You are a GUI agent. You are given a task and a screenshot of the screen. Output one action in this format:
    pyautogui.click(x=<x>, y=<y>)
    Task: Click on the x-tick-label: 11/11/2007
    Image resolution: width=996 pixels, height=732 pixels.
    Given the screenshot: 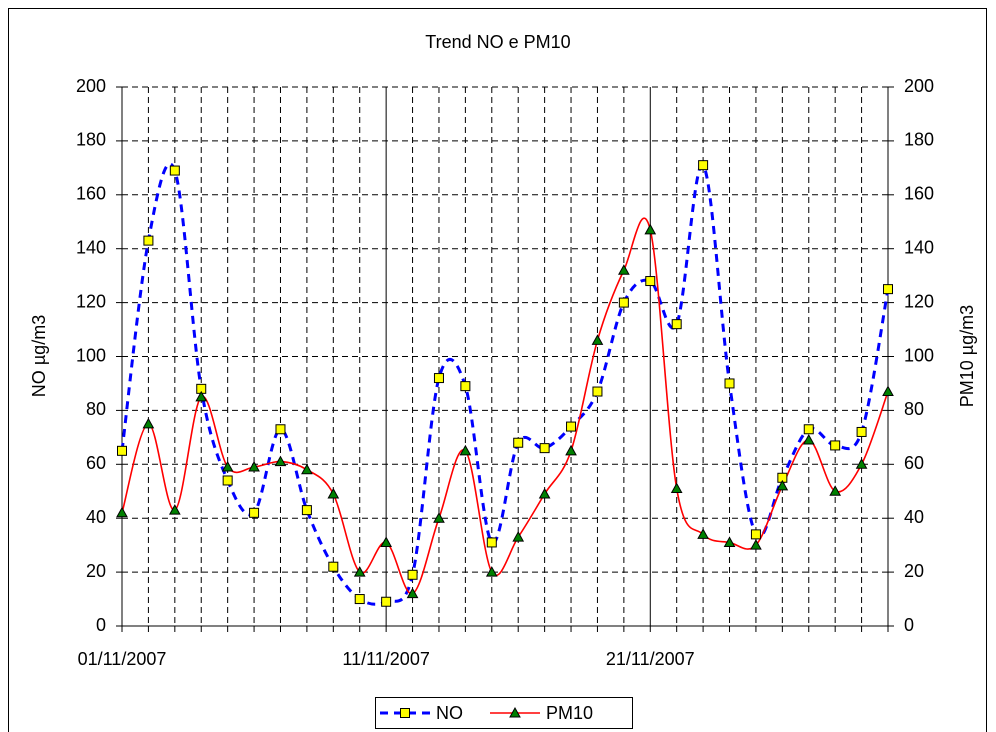 What is the action you would take?
    pyautogui.click(x=385, y=659)
    